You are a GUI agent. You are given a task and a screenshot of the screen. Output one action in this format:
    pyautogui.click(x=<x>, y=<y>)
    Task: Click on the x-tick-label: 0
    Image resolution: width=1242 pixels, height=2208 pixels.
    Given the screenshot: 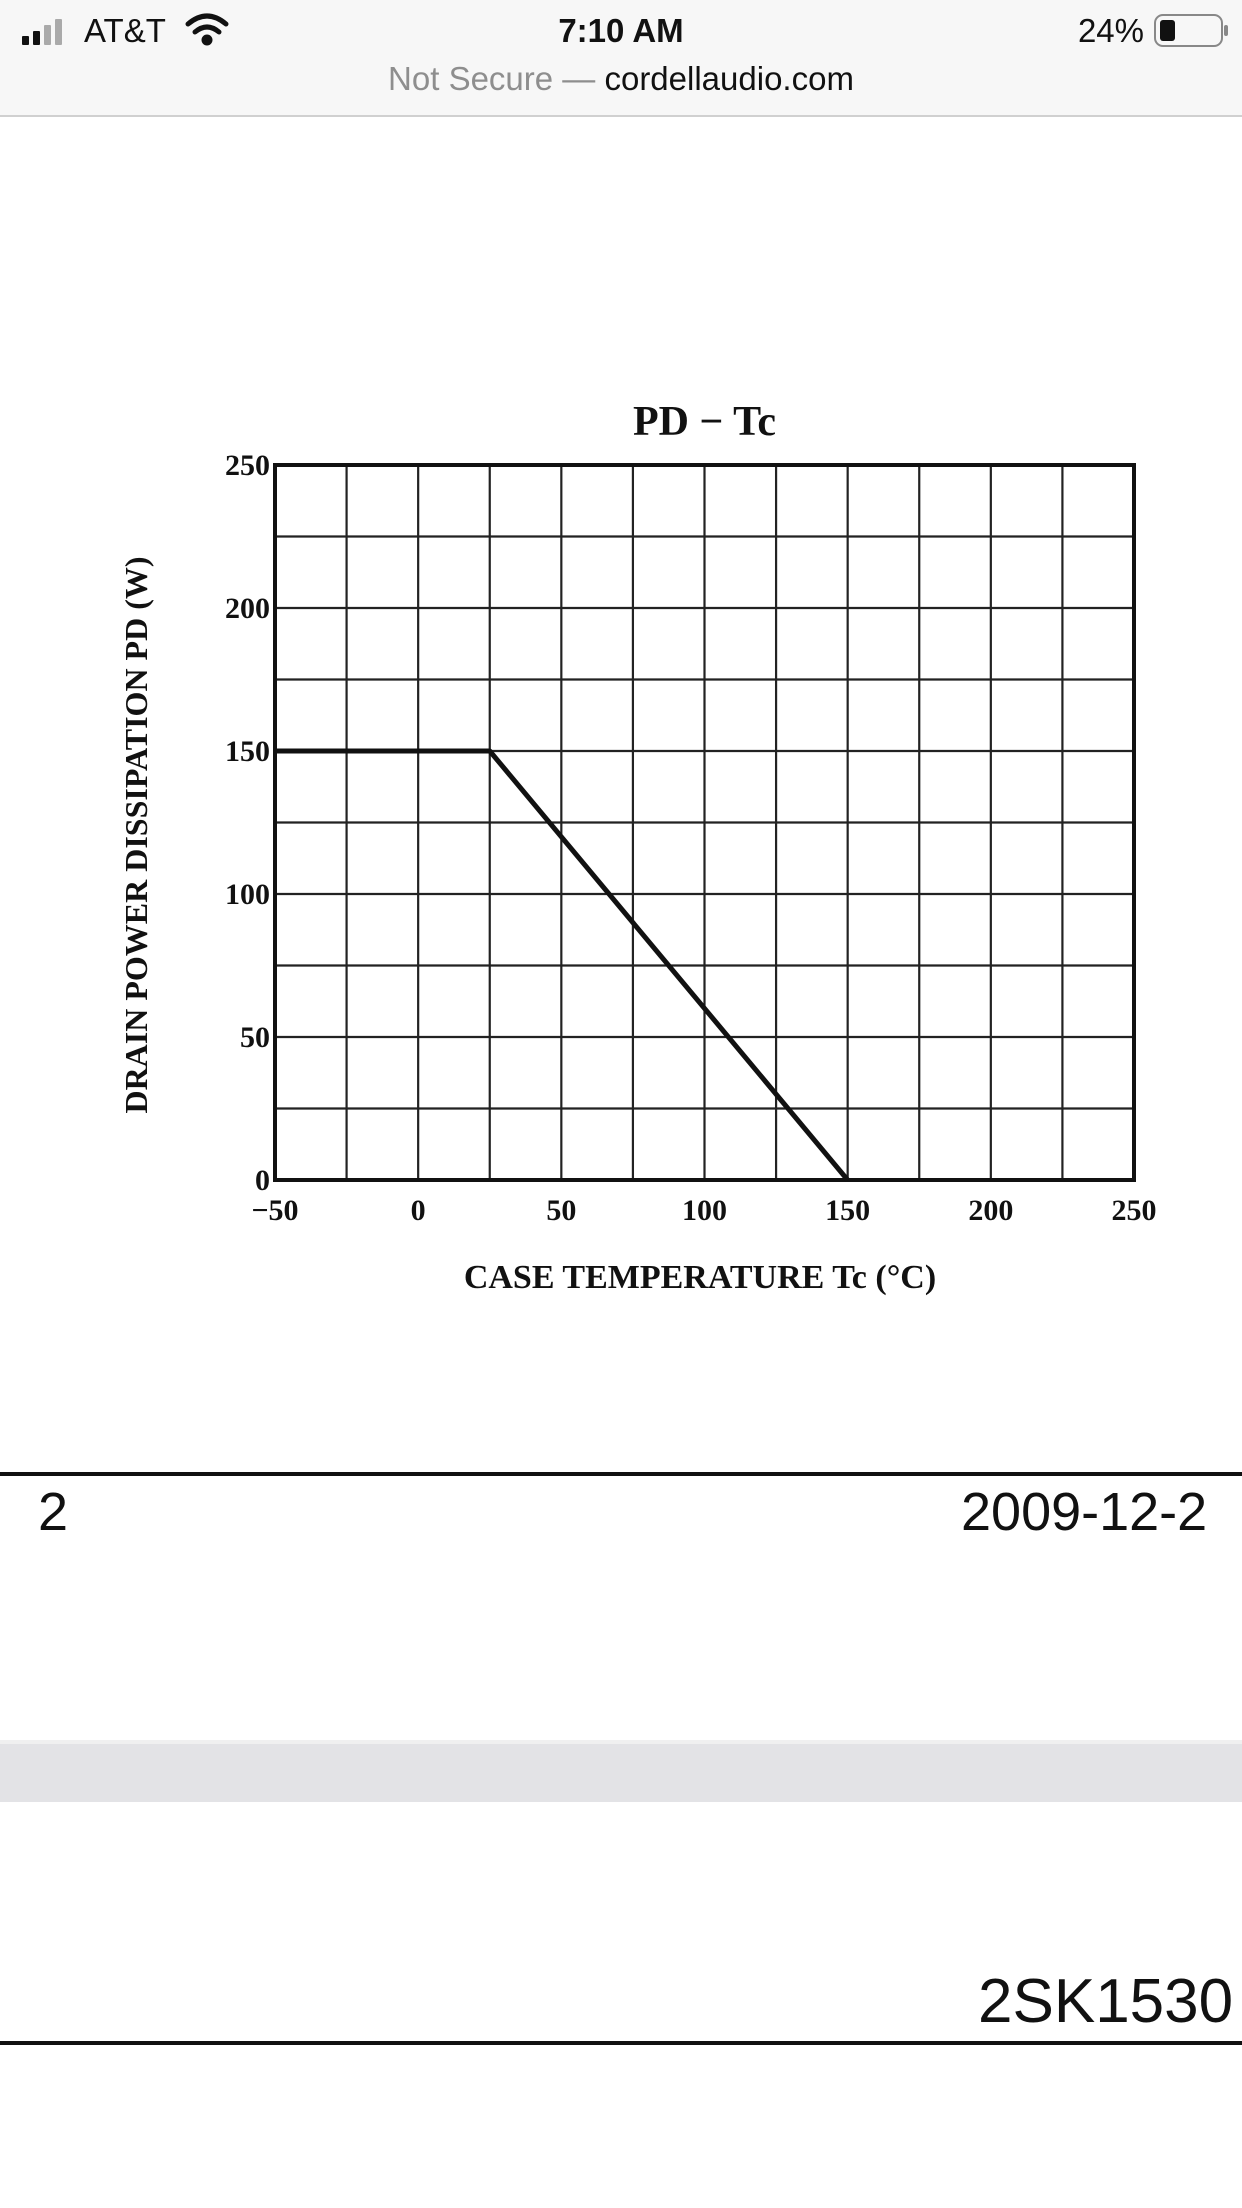 What is the action you would take?
    pyautogui.click(x=418, y=1210)
    